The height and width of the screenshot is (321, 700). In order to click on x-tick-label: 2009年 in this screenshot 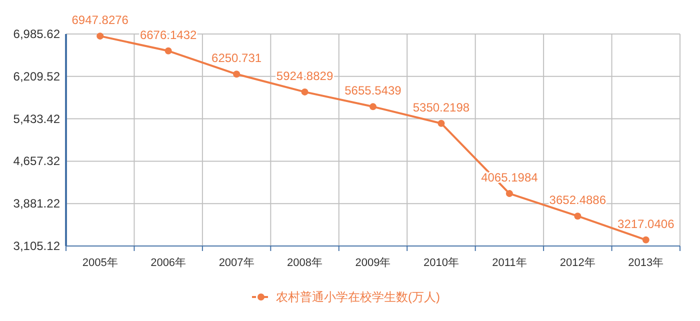, I will do `click(373, 263)`.